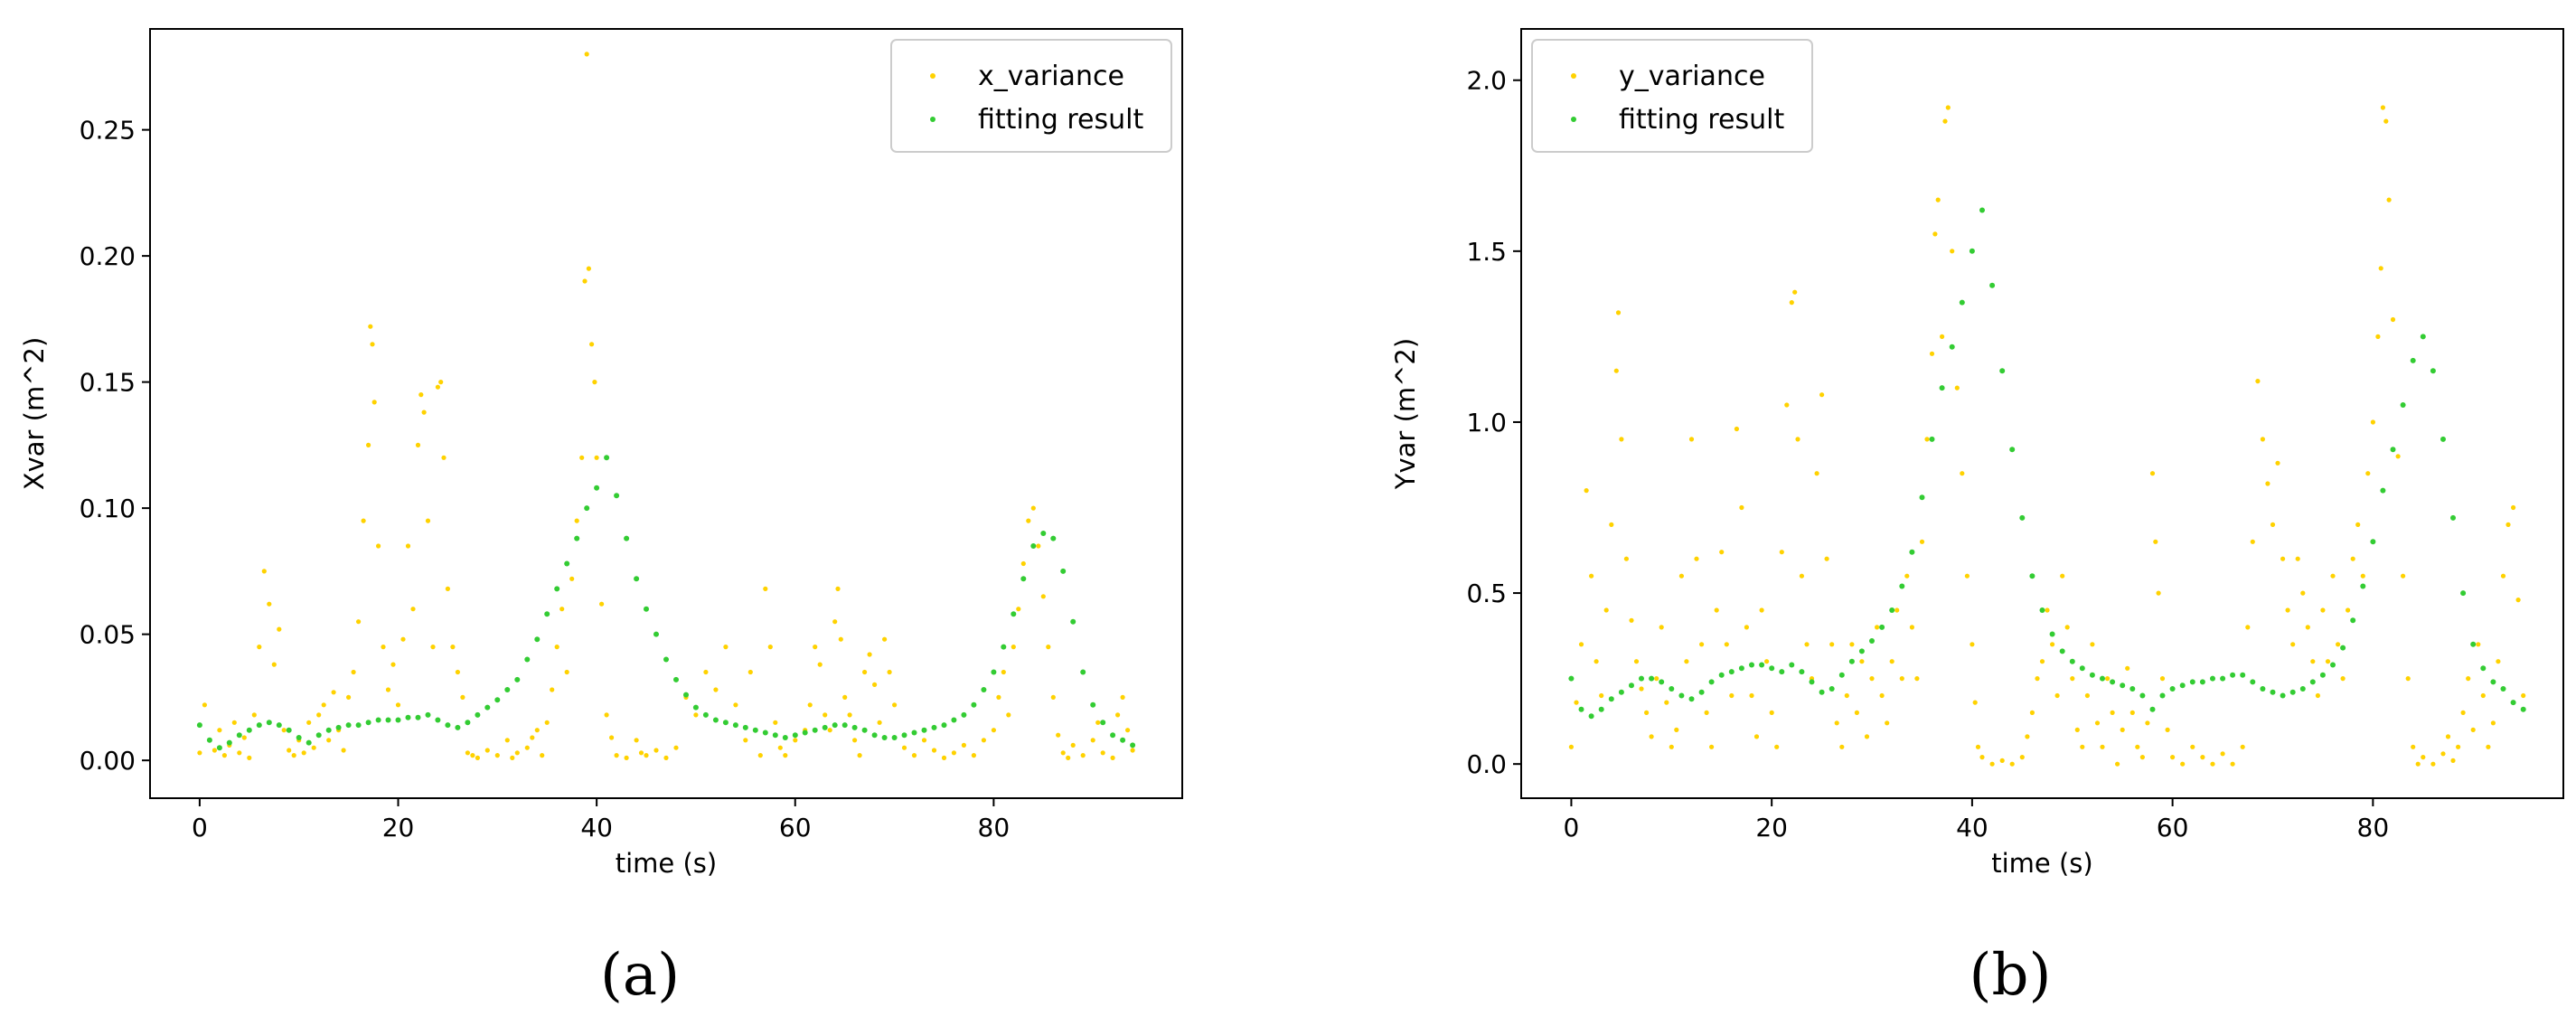 This screenshot has width=2576, height=1026. Describe the element at coordinates (1487, 593) in the screenshot. I see `y-tick-label: 0.5` at that location.